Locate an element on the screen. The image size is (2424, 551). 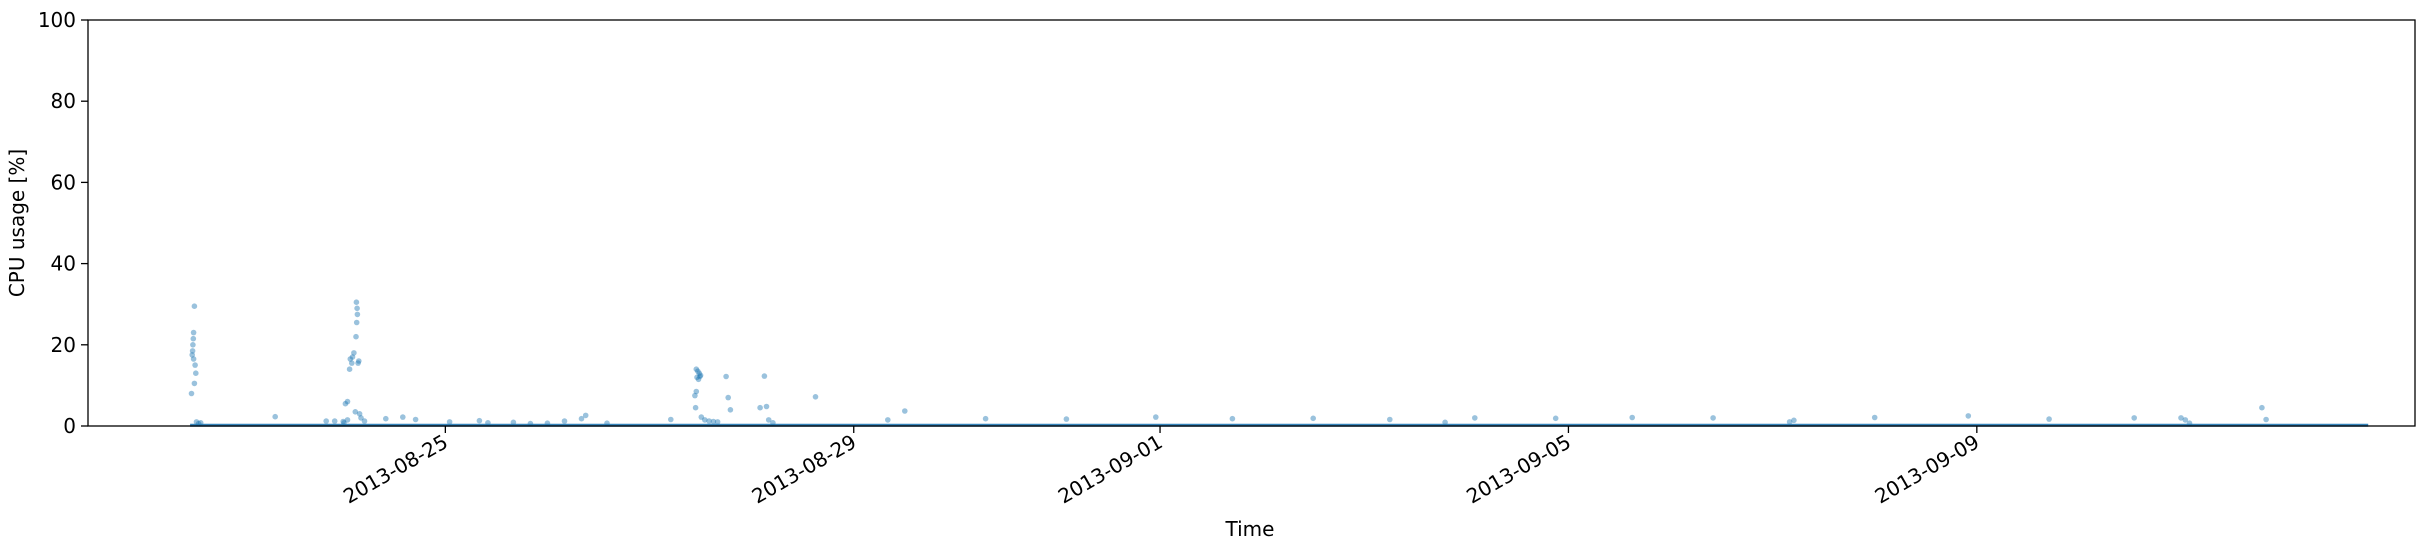
y-axis-title: CPU usage [%] is located at coordinates (17, 223).